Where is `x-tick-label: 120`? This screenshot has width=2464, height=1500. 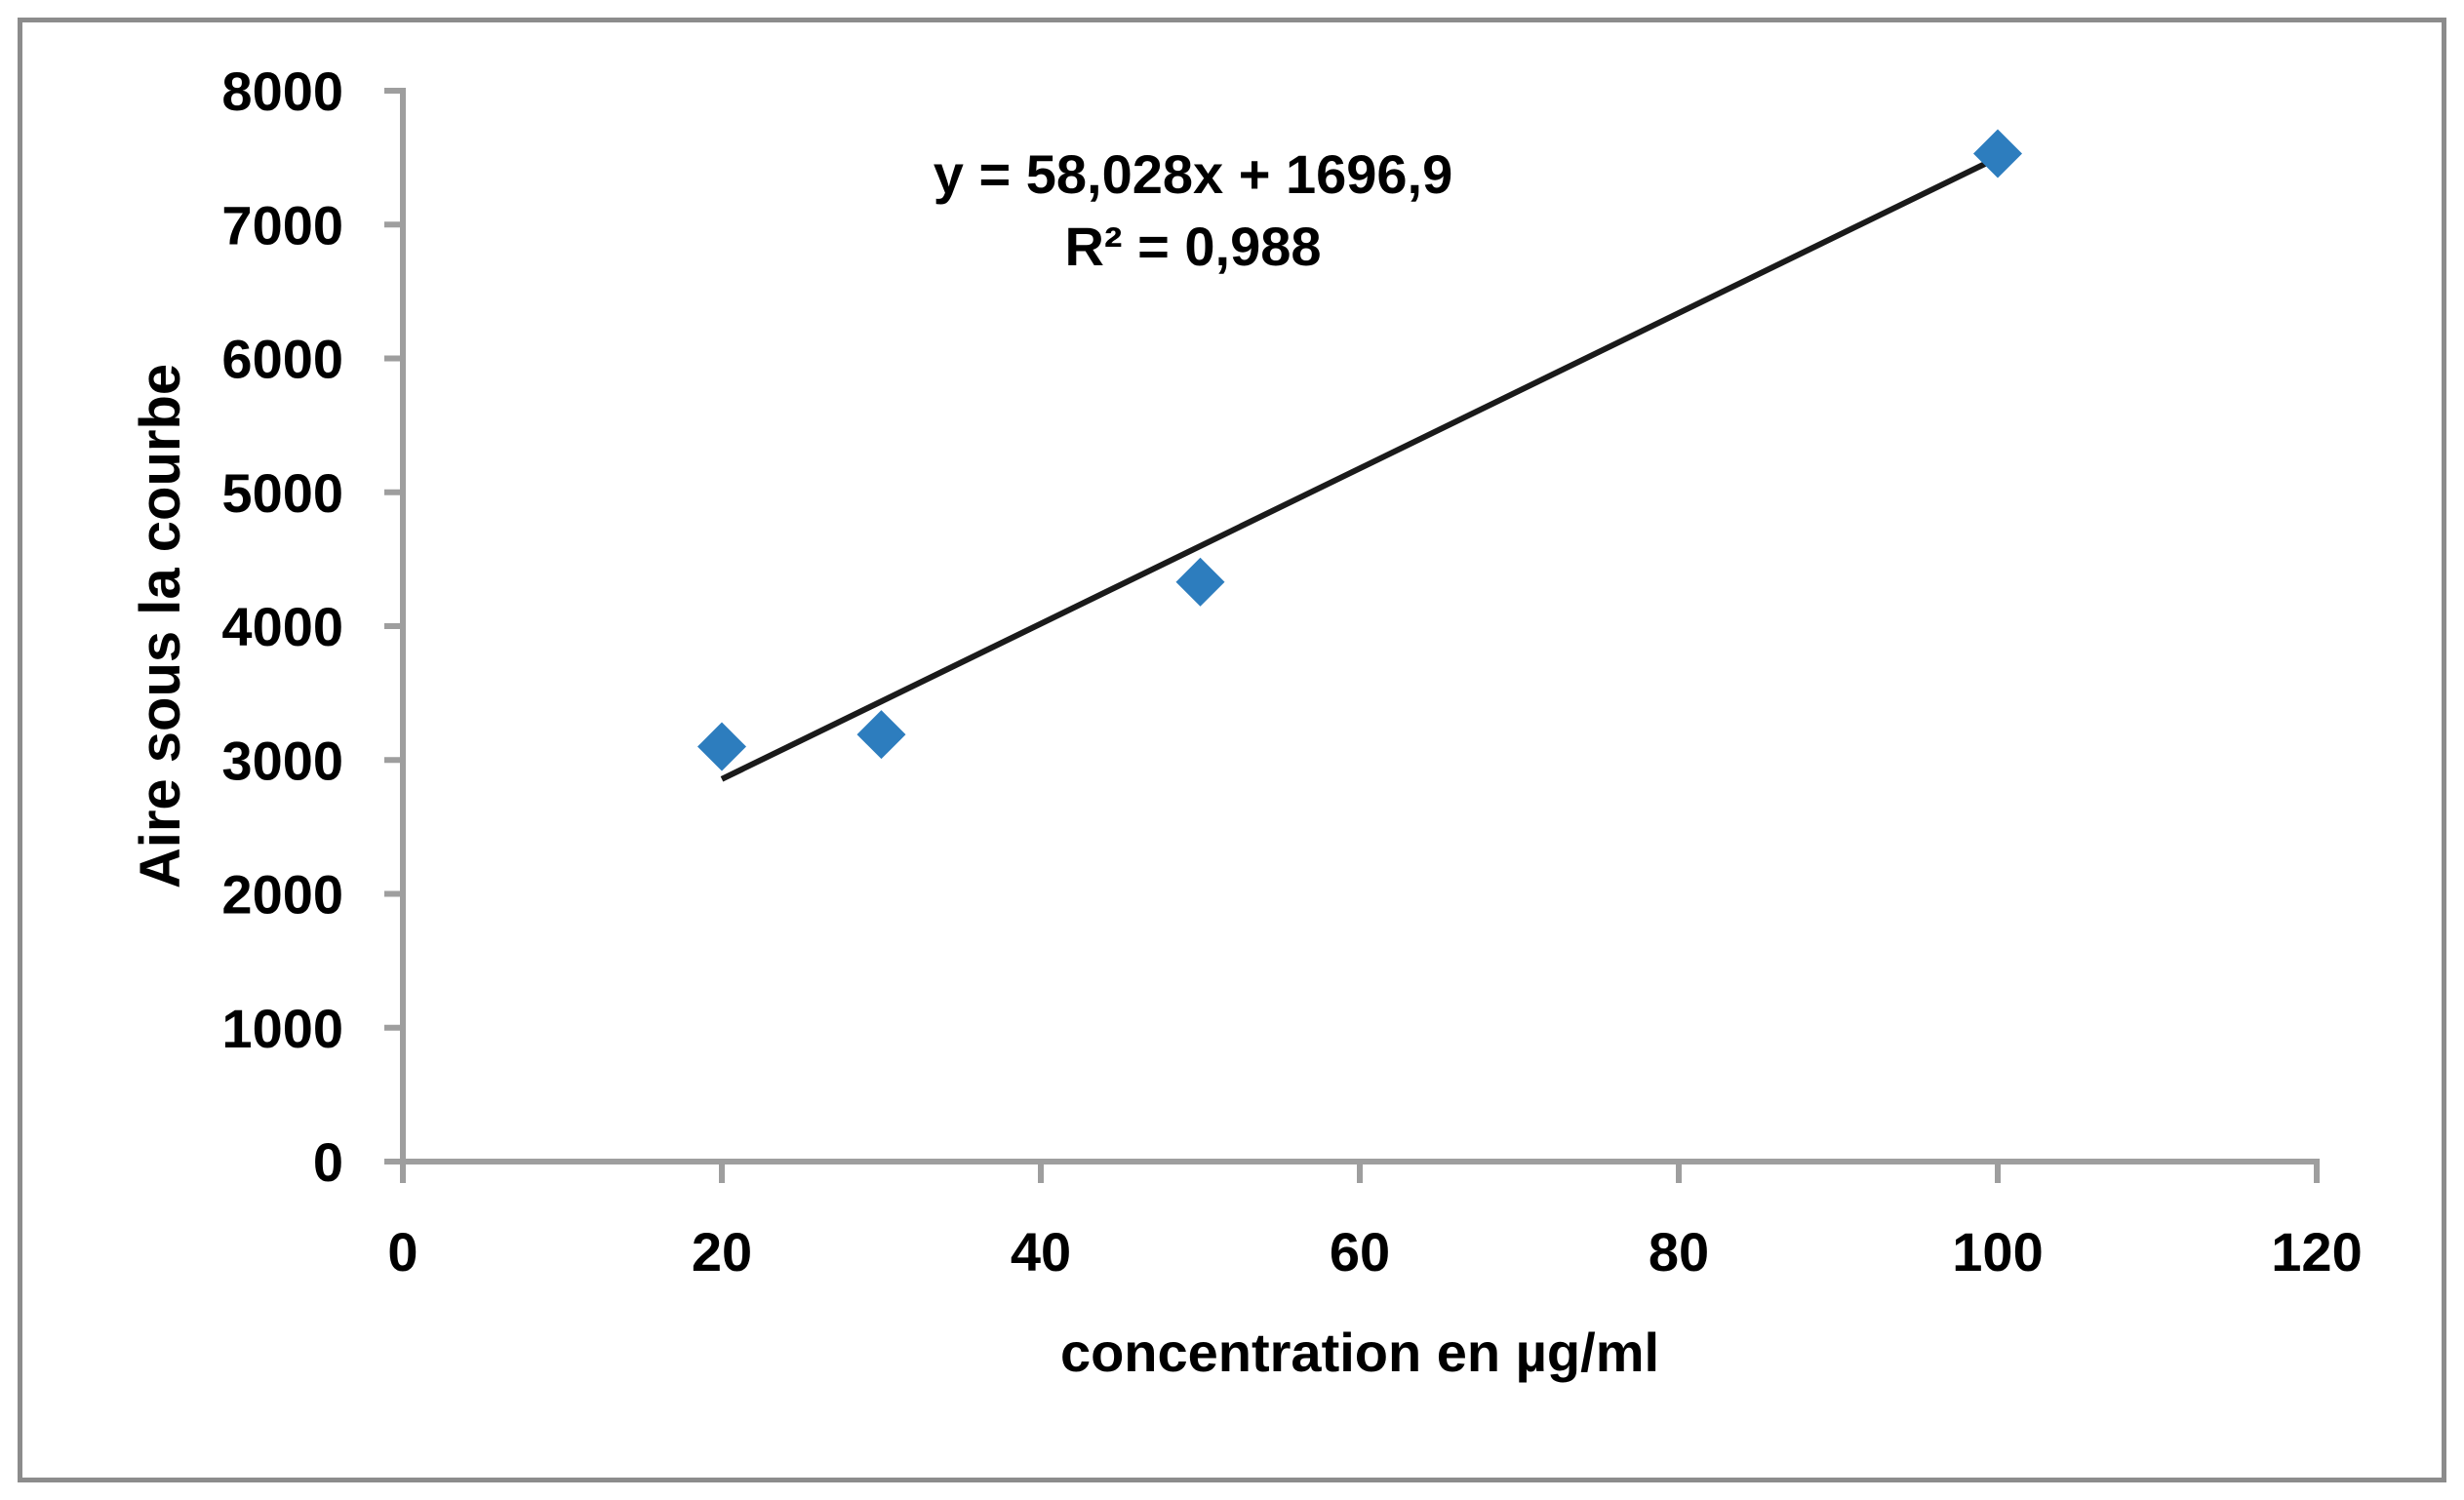
x-tick-label: 120 is located at coordinates (2316, 1252).